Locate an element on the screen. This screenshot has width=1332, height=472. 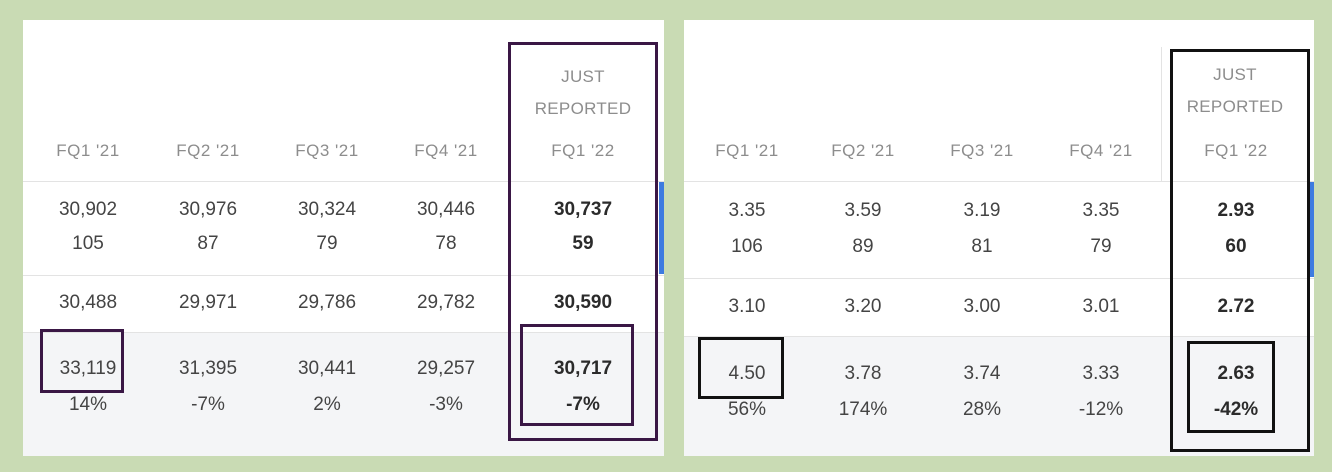
cell-percent: 28% is located at coordinates (982, 409).